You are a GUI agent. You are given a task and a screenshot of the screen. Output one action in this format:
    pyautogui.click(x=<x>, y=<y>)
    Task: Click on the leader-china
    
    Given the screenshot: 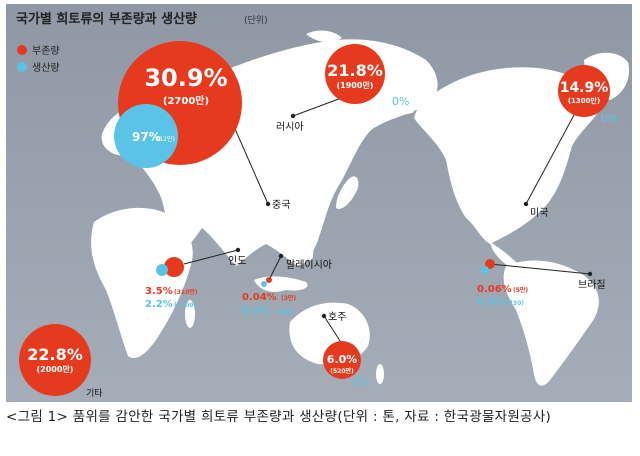 What is the action you would take?
    pyautogui.click(x=250, y=163)
    